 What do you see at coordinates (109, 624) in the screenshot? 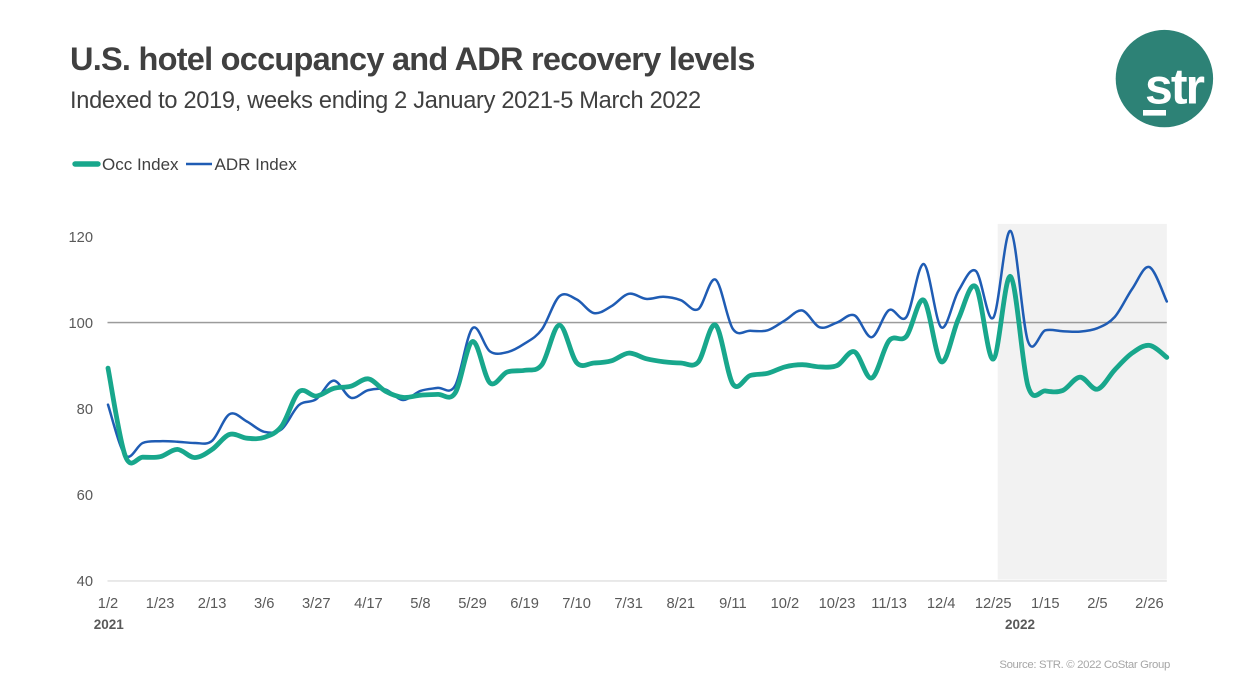
I see `svg-text: 2021` at bounding box center [109, 624].